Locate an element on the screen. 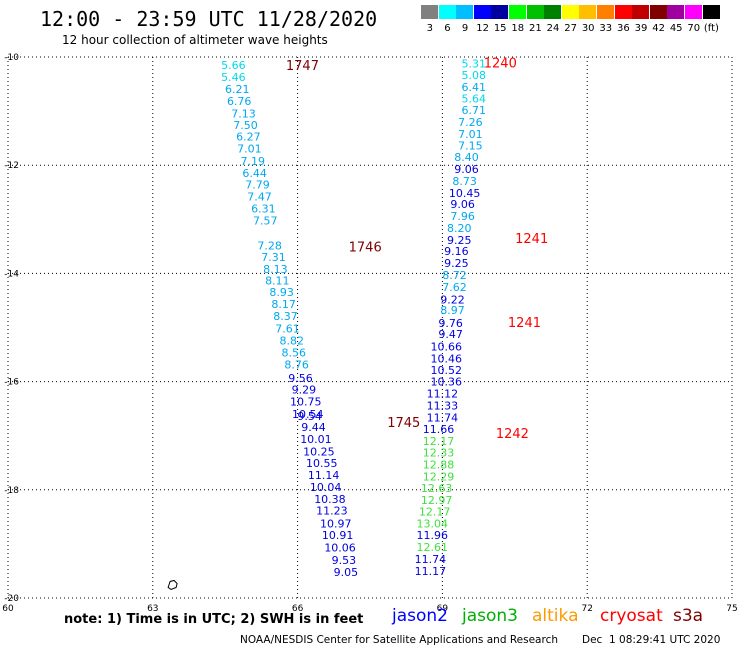 The height and width of the screenshot is (650, 740). wave-height-value: 8.56 is located at coordinates (293, 352).